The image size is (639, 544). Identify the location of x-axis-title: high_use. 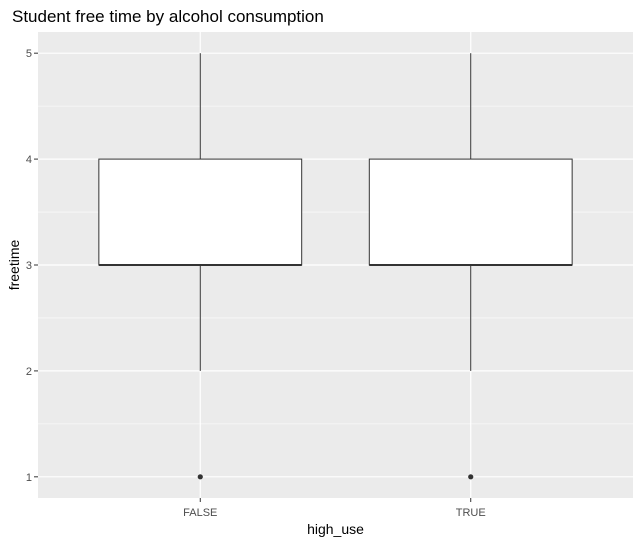
(335, 529).